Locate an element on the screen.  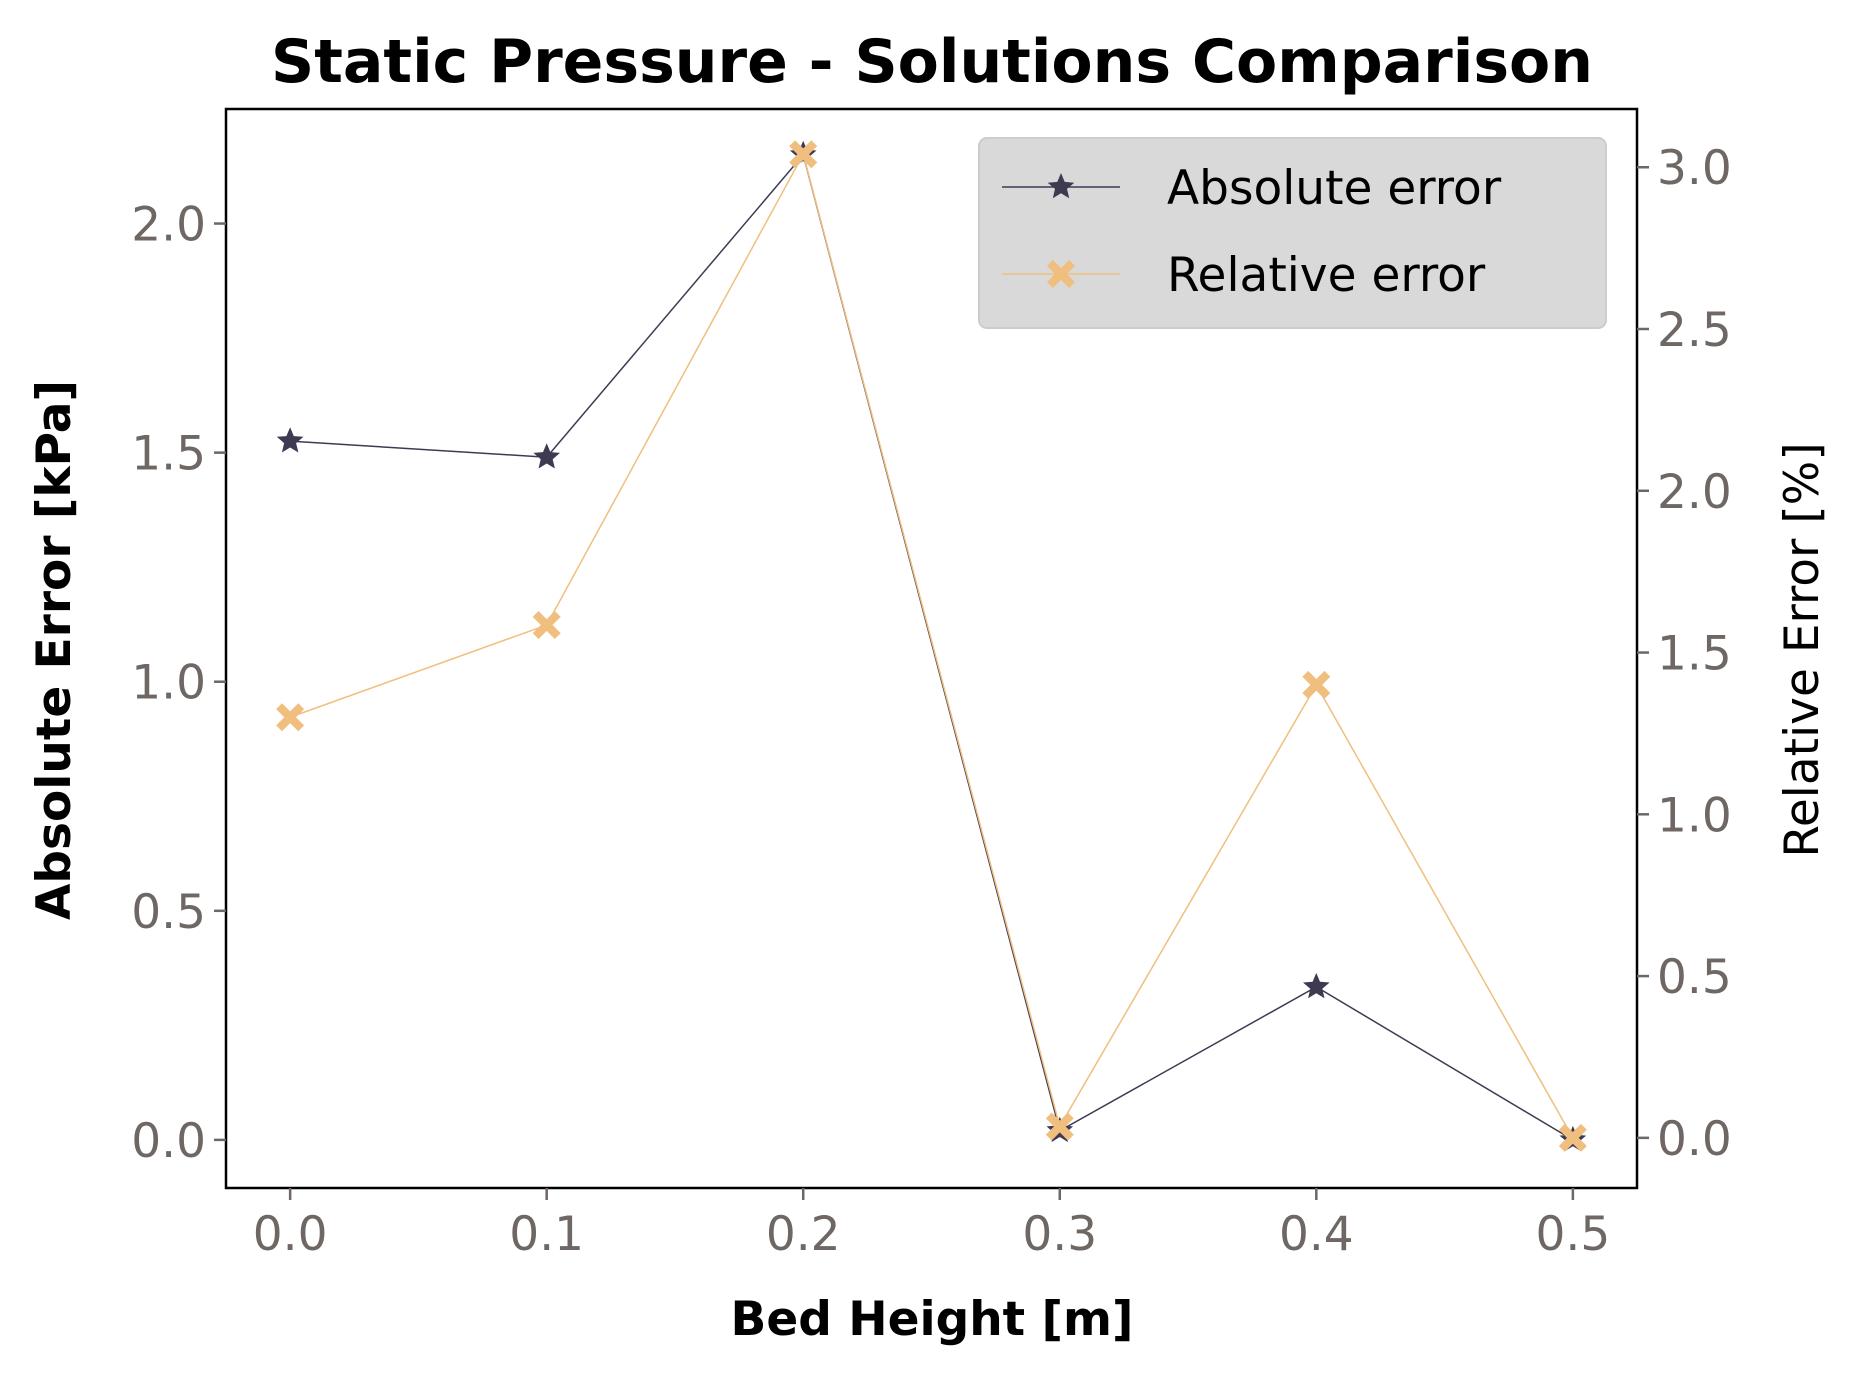
legend-entry-absolute-error is located at coordinates (1061, 186).